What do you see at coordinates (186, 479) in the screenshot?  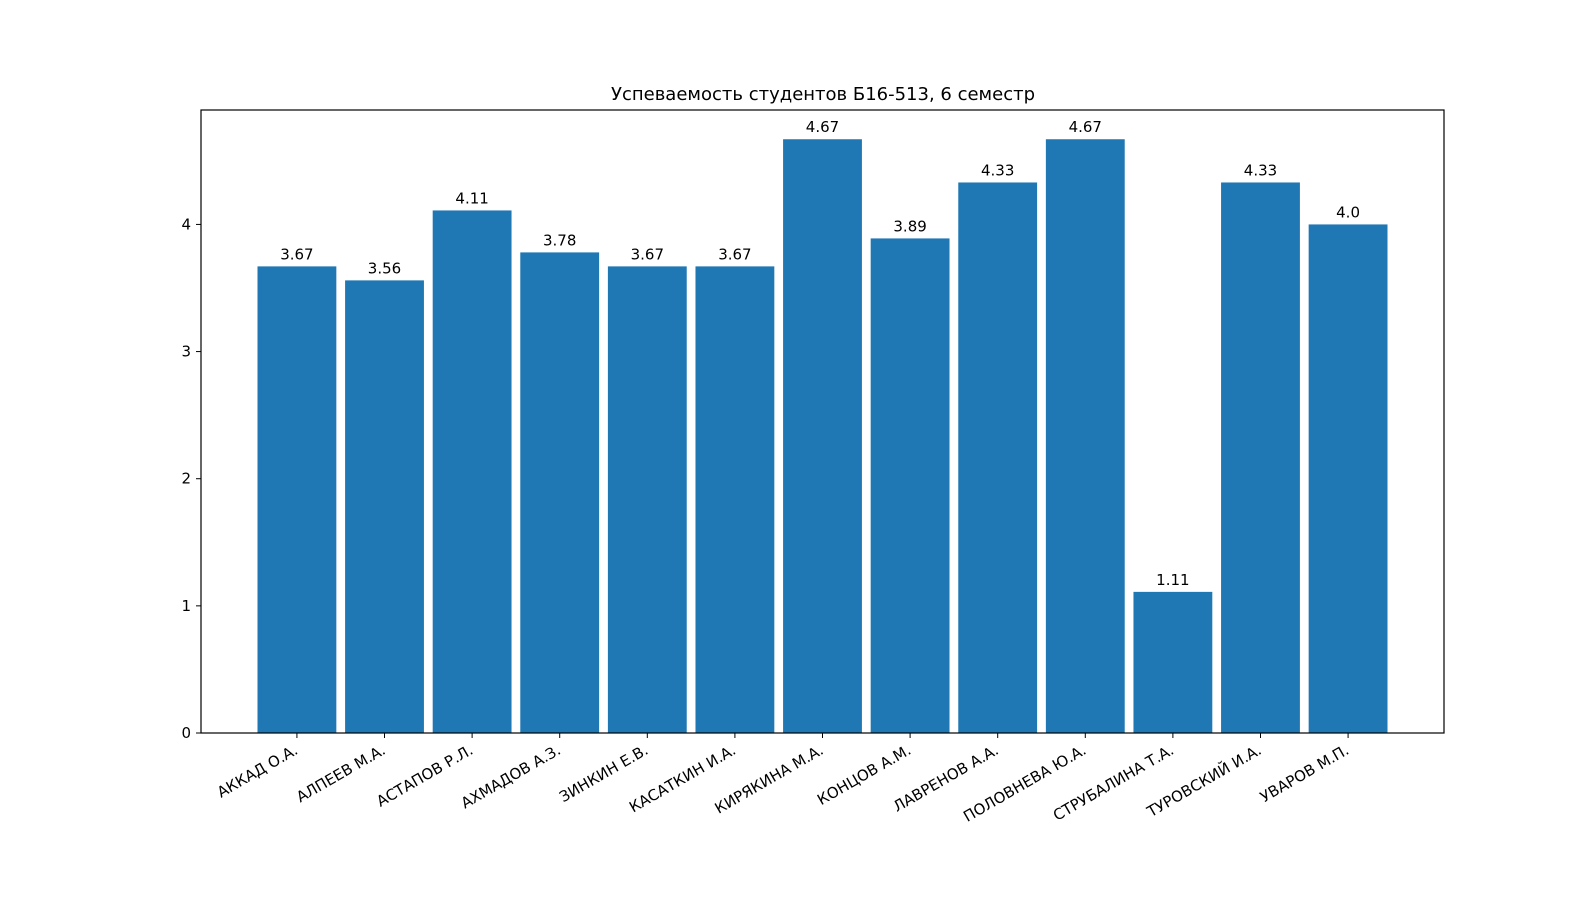 I see `y-tick-label: 2` at bounding box center [186, 479].